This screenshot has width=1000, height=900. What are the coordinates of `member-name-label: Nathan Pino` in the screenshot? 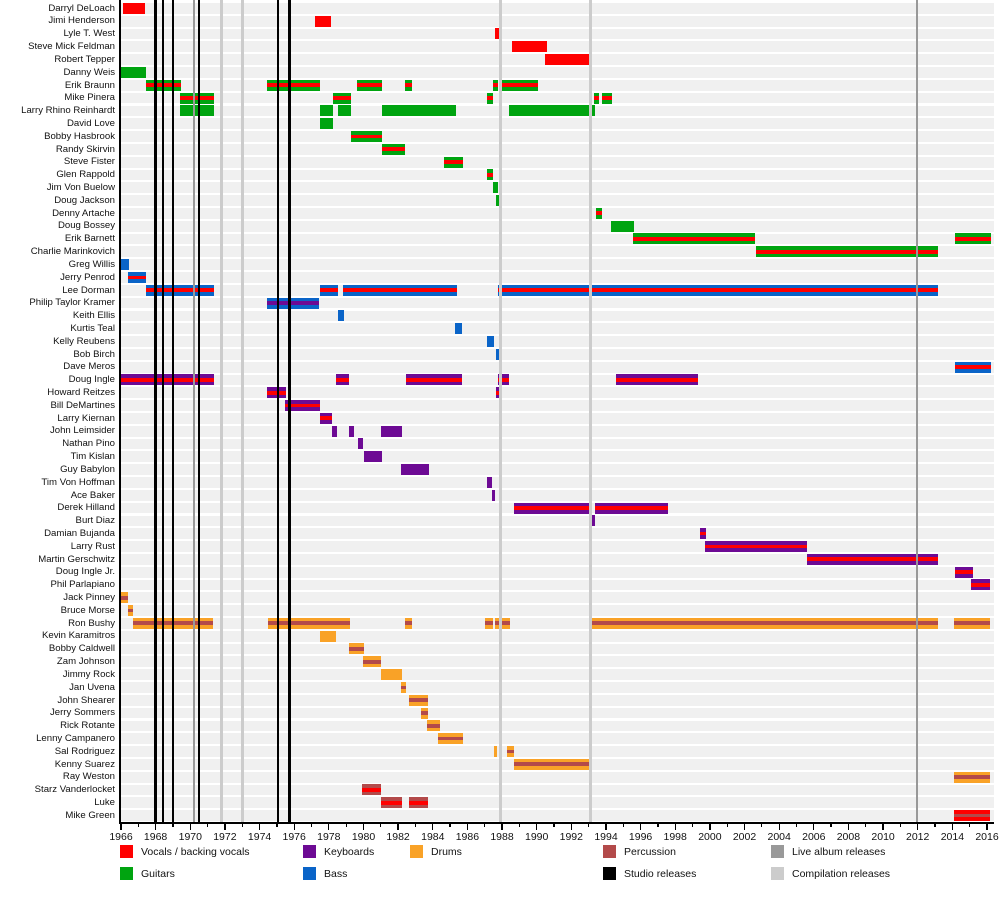 It's located at (88, 444).